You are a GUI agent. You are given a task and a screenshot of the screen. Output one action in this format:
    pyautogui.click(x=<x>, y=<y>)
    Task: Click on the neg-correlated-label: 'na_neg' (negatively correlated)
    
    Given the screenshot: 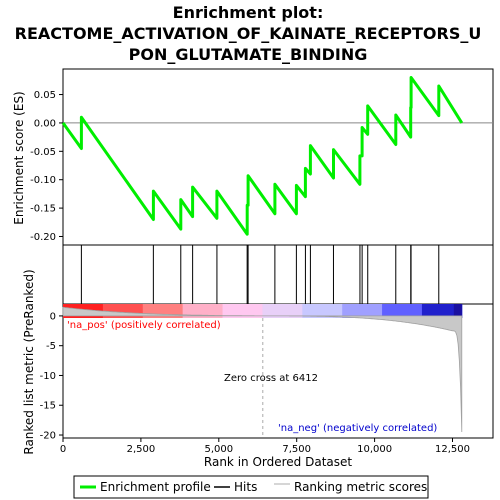 What is the action you would take?
    pyautogui.click(x=357, y=428)
    